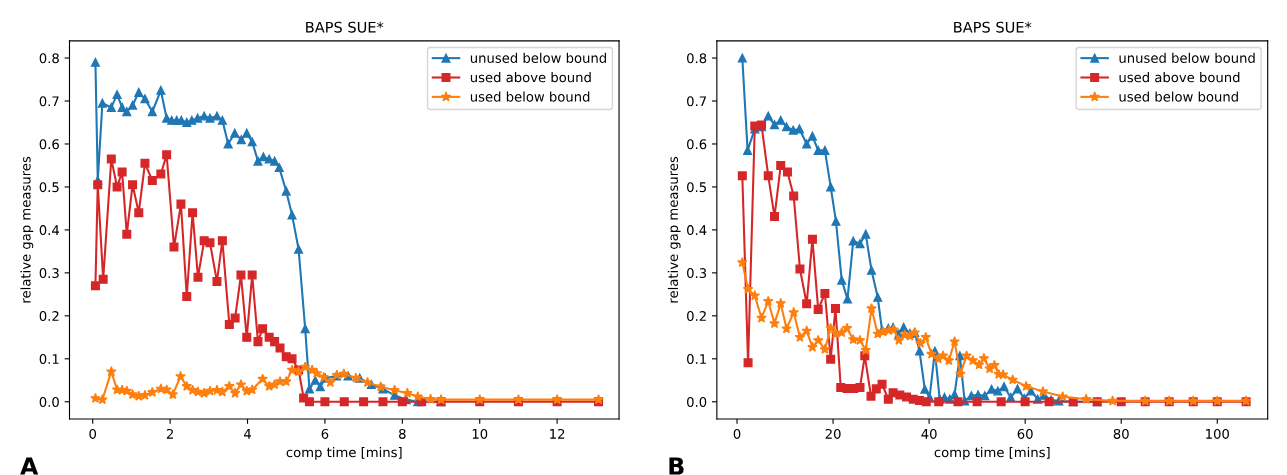 This screenshot has width=1287, height=475. Describe the element at coordinates (1025, 433) in the screenshot. I see `x-tick-label: 60` at that location.